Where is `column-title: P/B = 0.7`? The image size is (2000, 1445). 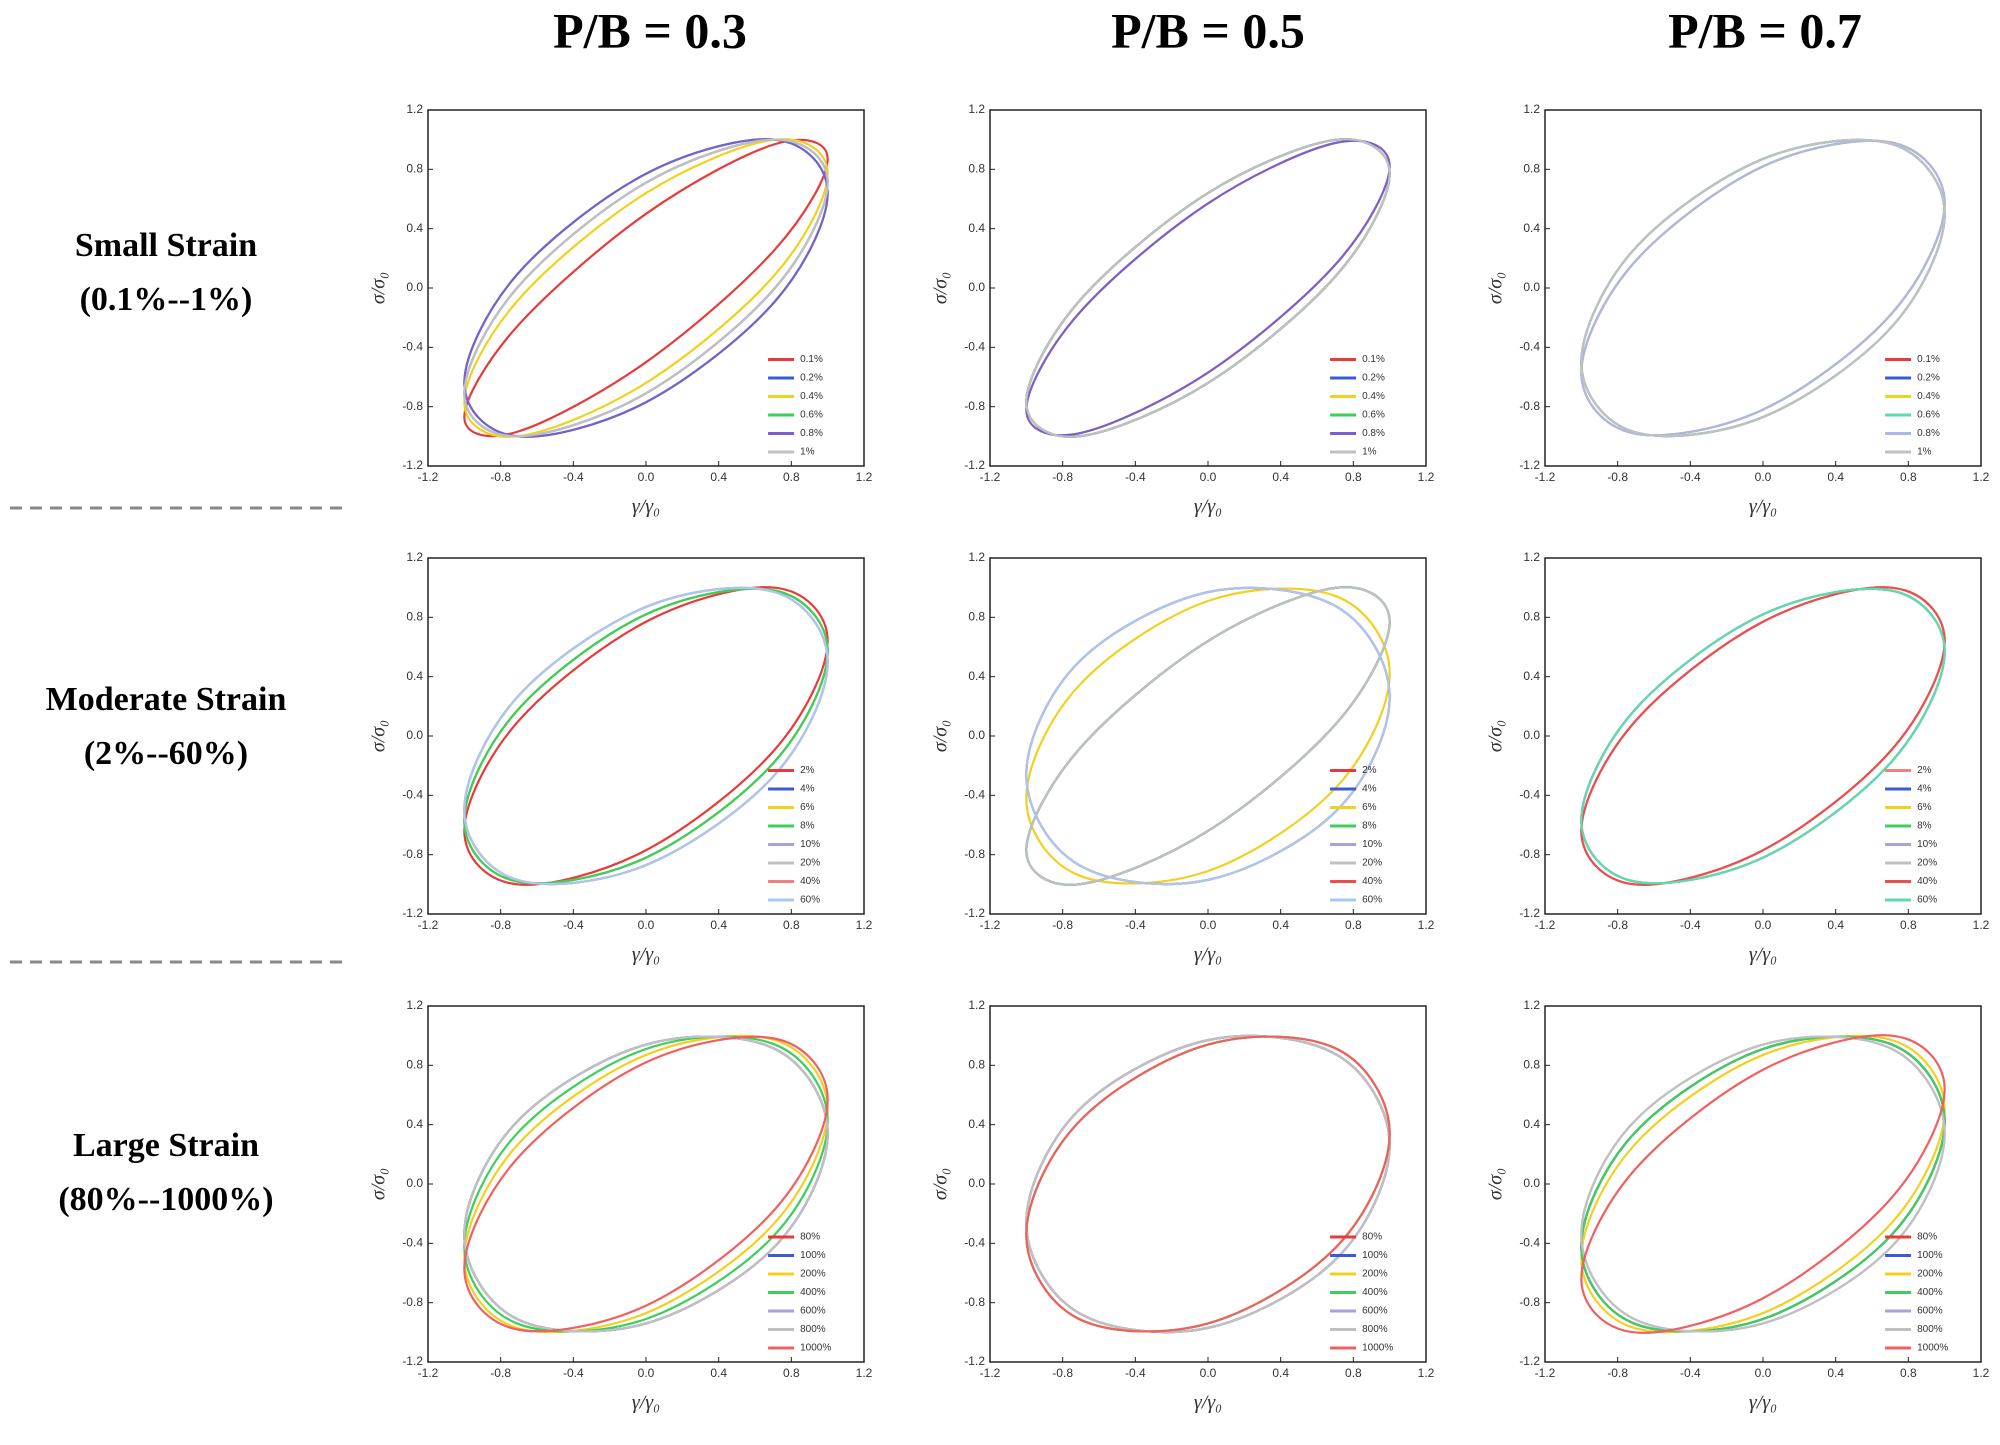 column-title: P/B = 0.7 is located at coordinates (1765, 30).